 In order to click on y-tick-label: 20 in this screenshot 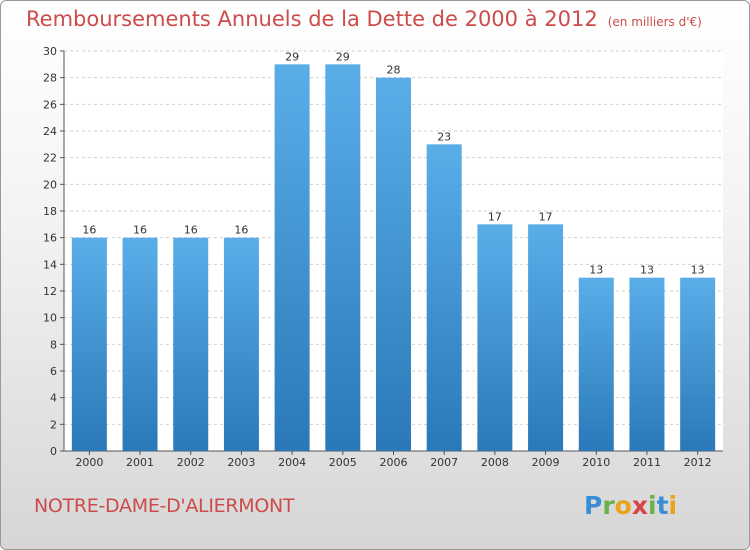, I will do `click(50, 184)`.